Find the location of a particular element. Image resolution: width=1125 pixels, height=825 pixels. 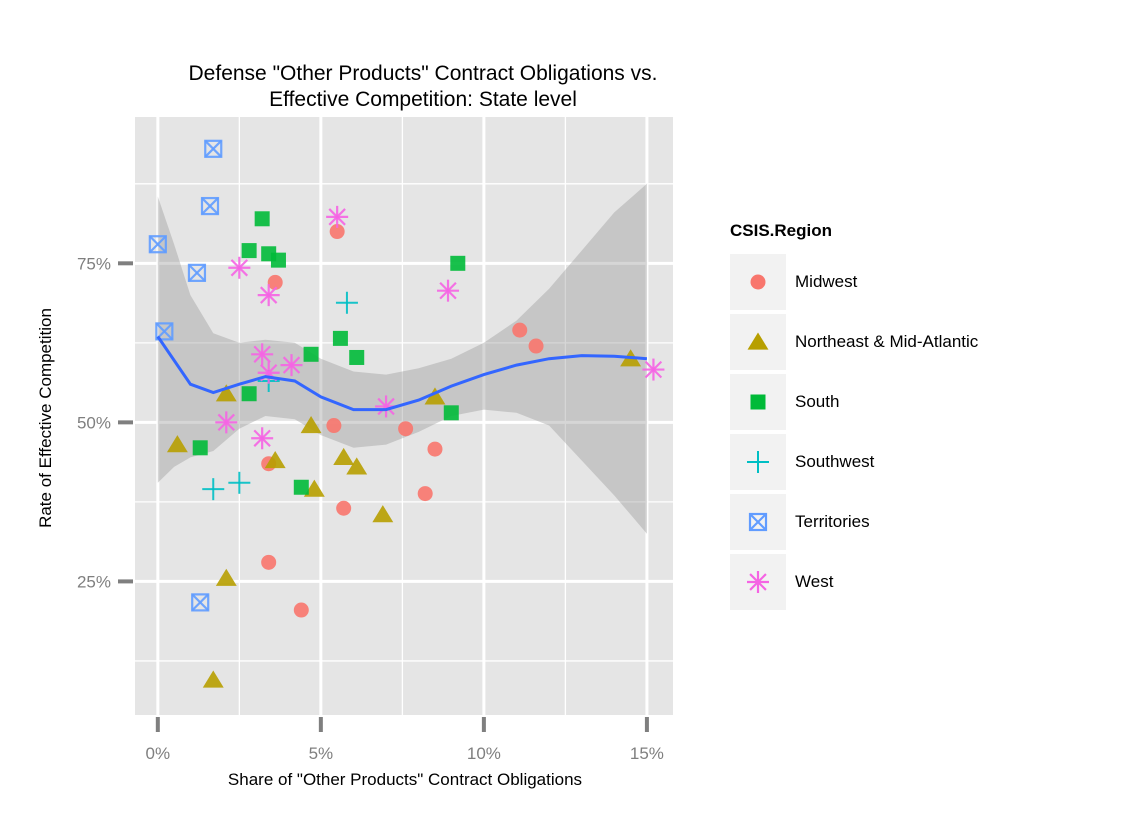

legend-title: CSIS.Region is located at coordinates (781, 230).